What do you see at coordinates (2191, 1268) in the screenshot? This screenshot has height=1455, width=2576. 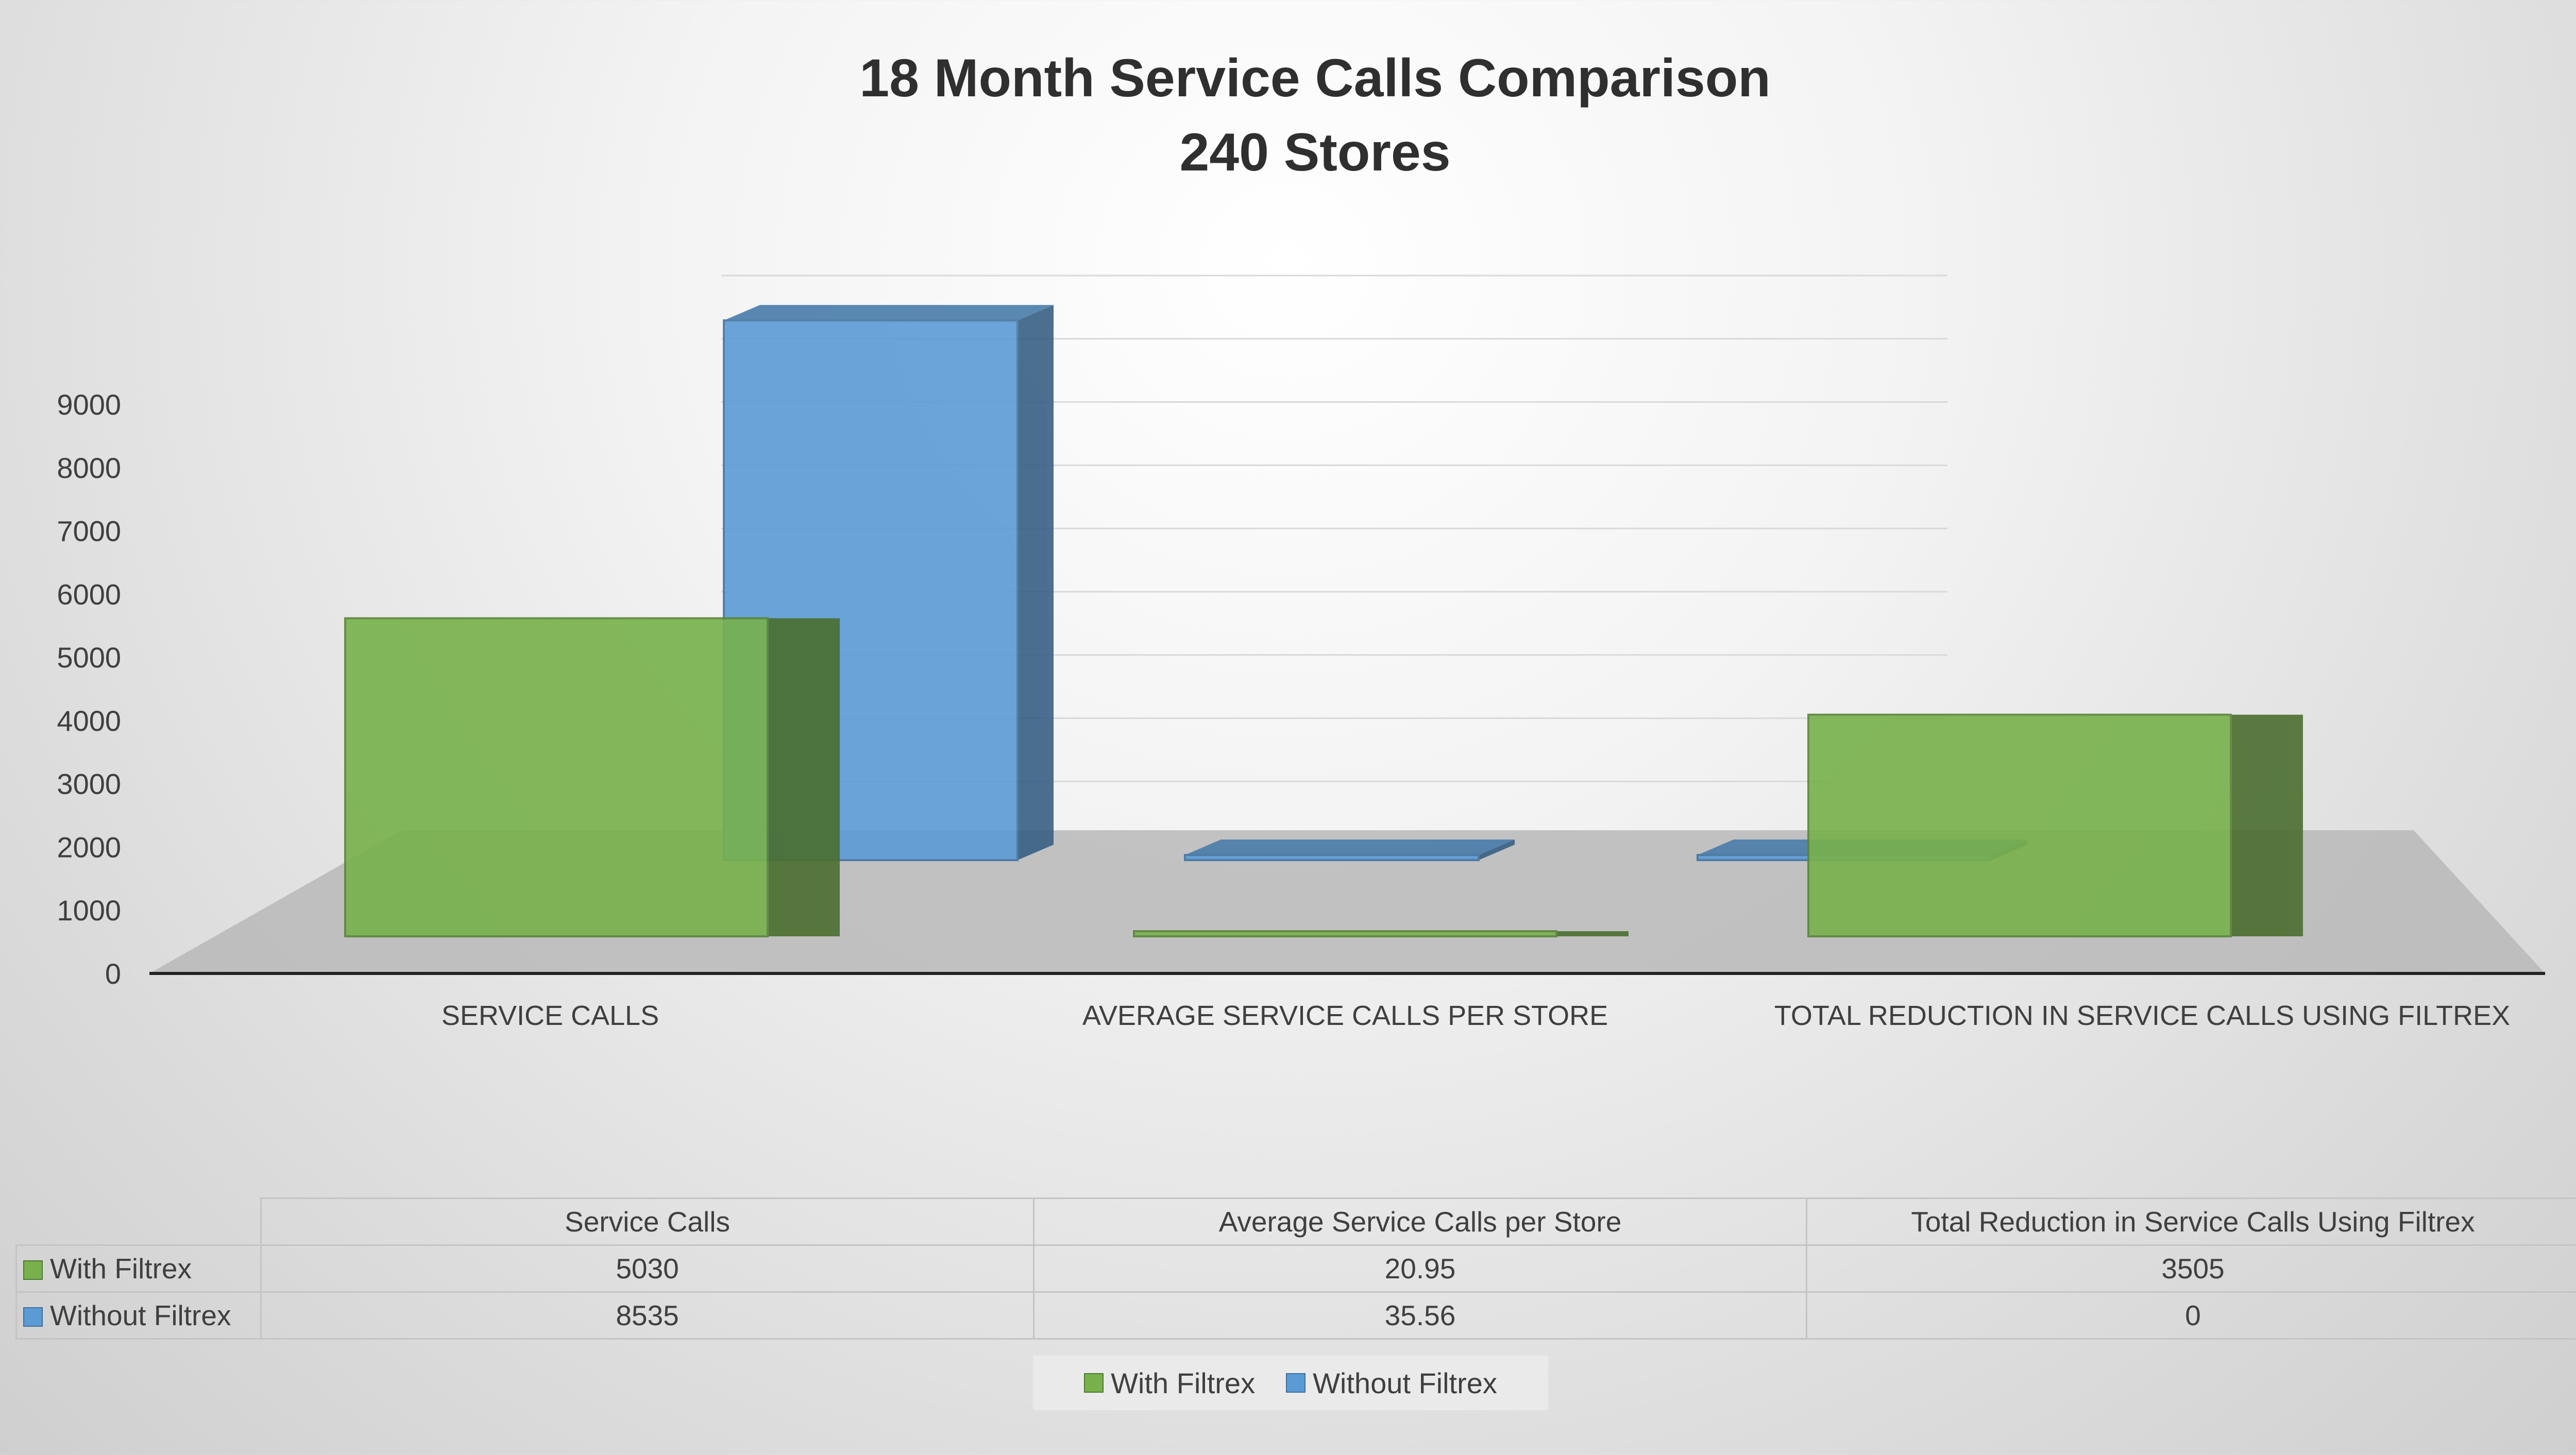 I see `table-cell: 3505` at bounding box center [2191, 1268].